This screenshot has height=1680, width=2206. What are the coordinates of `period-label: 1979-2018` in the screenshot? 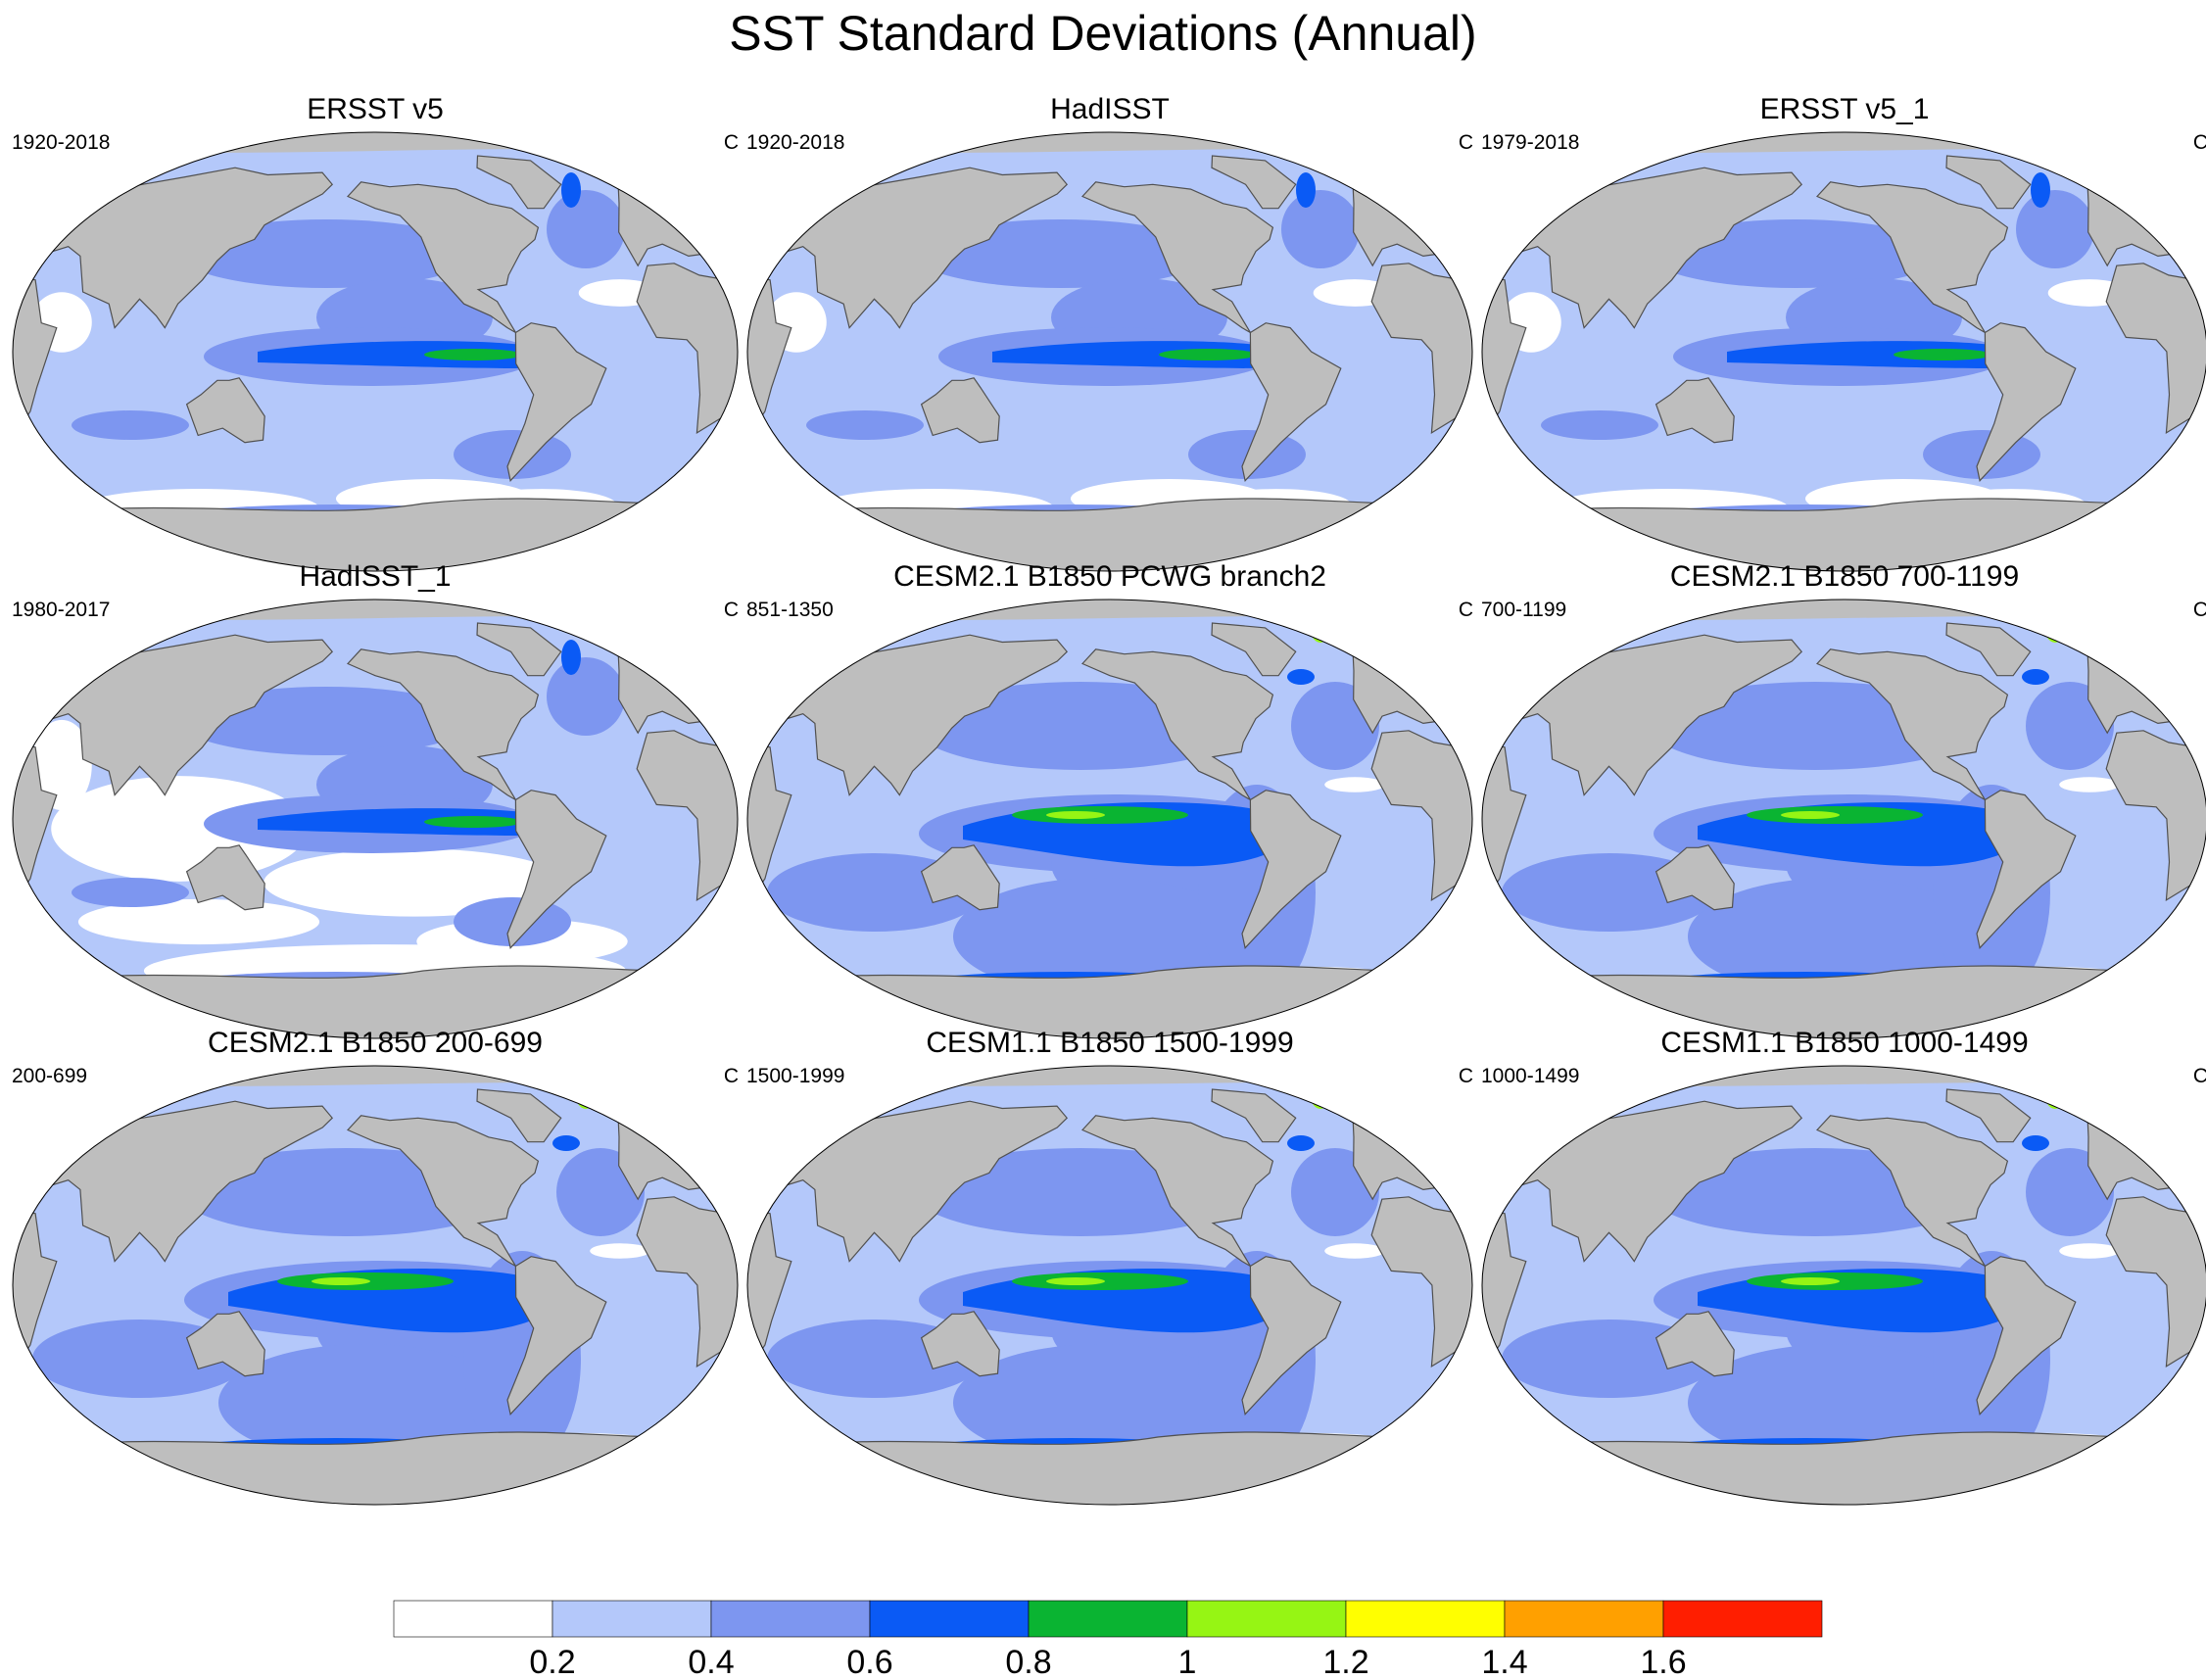 It's located at (1530, 142).